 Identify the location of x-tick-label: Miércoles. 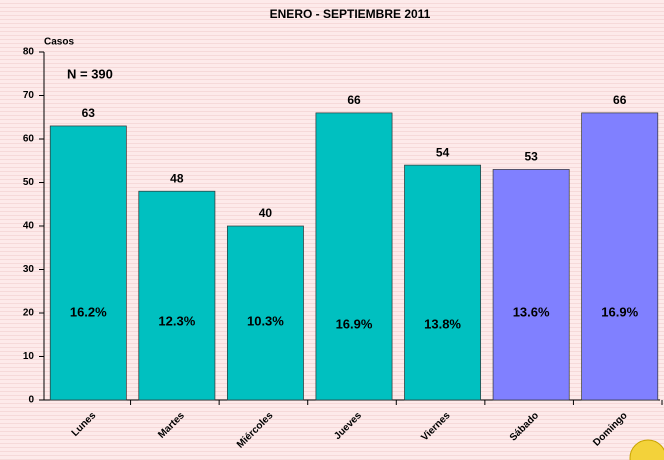
(255, 430).